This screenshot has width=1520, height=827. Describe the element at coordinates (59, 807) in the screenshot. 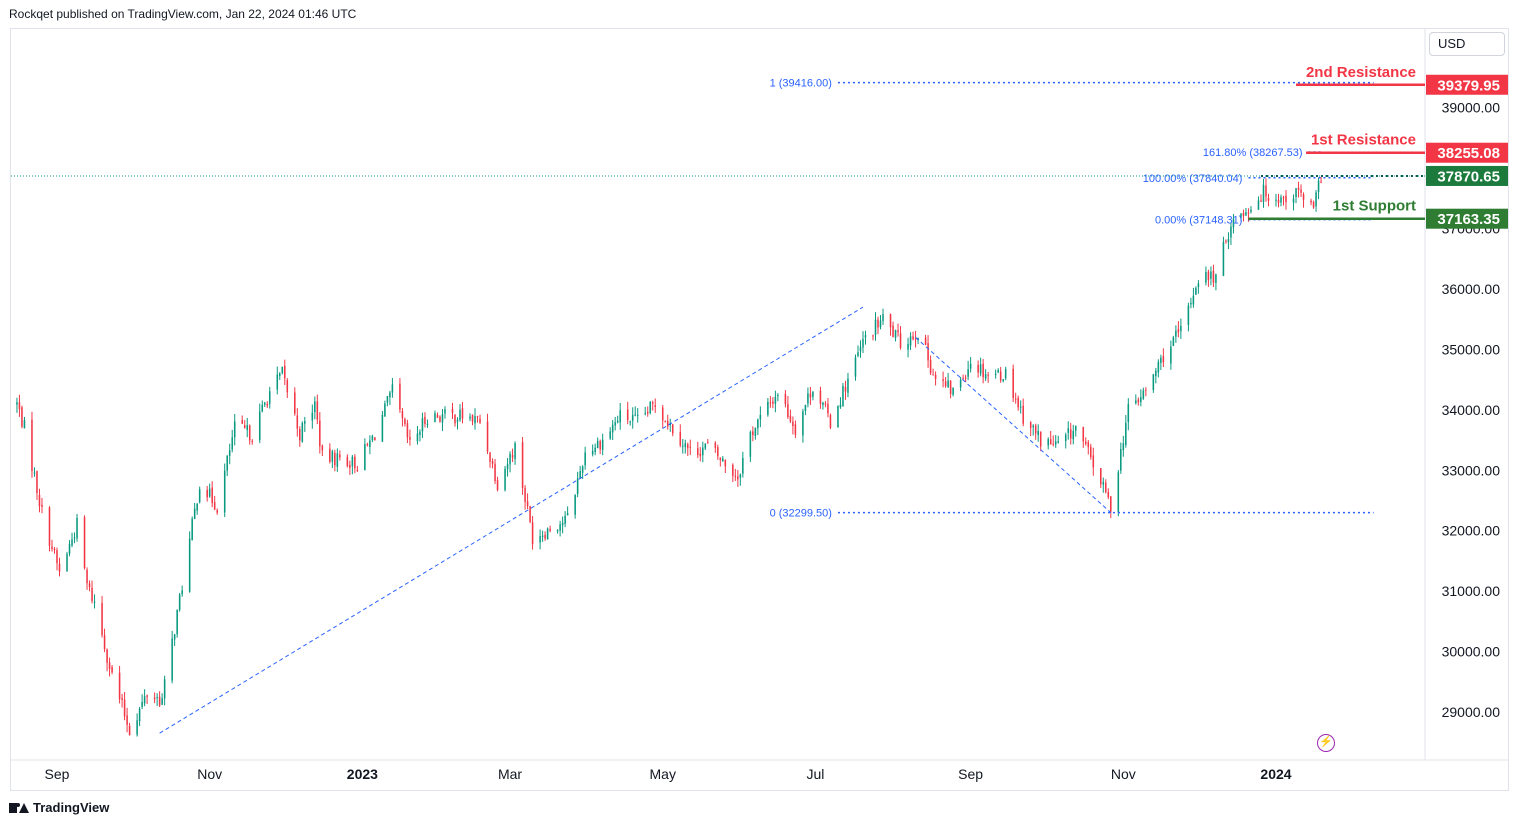

I see `tradingview-logo: TradingView` at that location.